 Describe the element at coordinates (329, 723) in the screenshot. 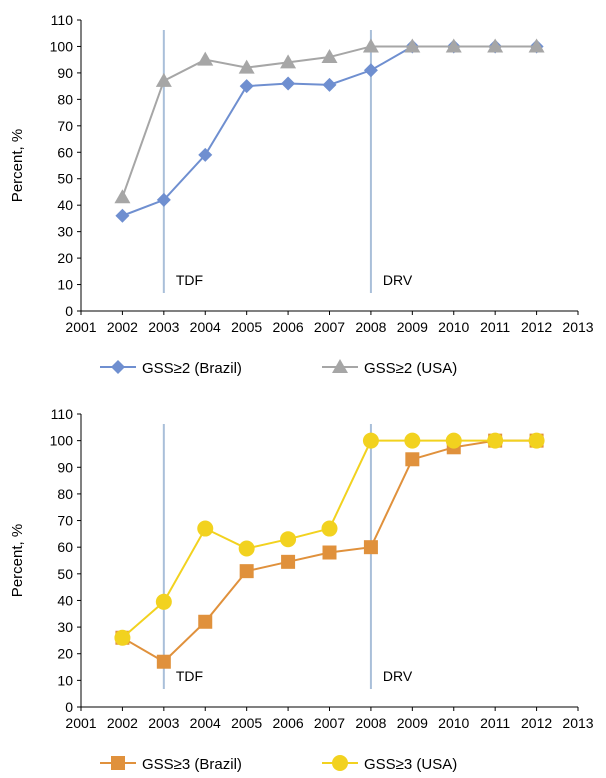

I see `chart-1-x-tick-label: 2007` at that location.